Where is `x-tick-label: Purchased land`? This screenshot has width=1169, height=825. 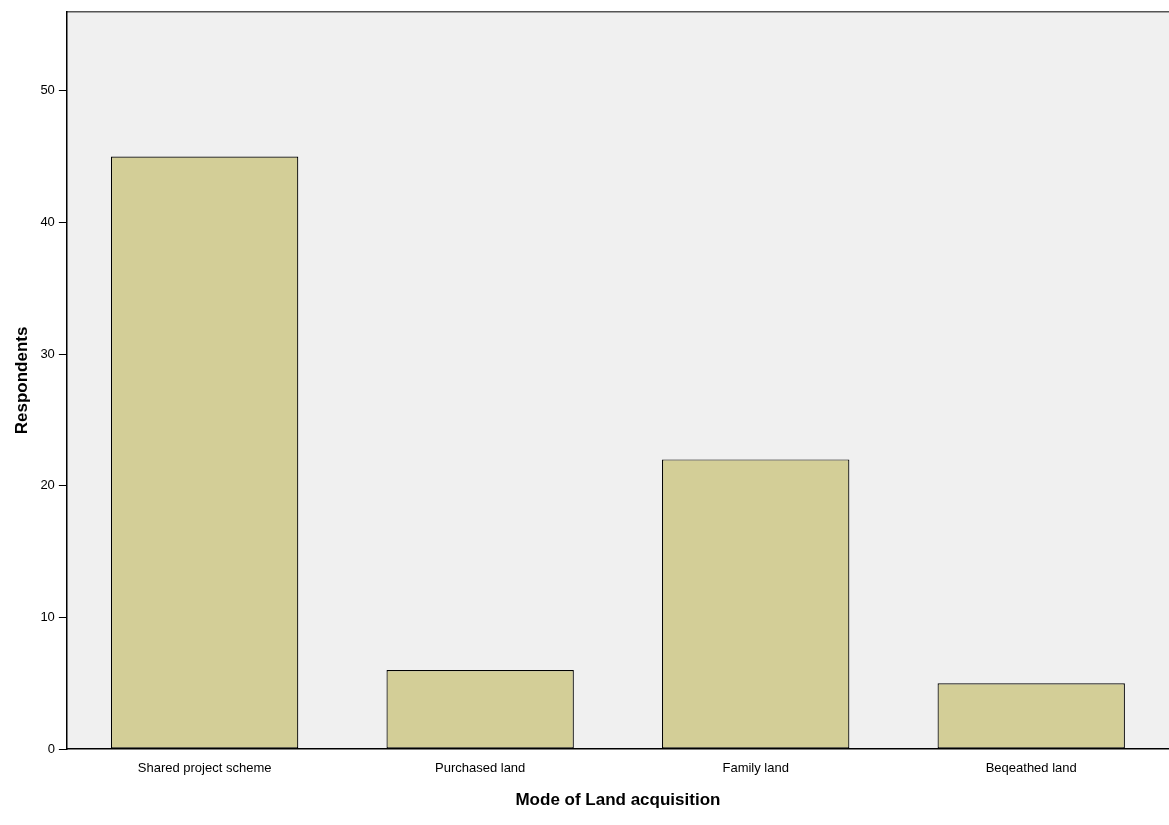
x-tick-label: Purchased land is located at coordinates (480, 768).